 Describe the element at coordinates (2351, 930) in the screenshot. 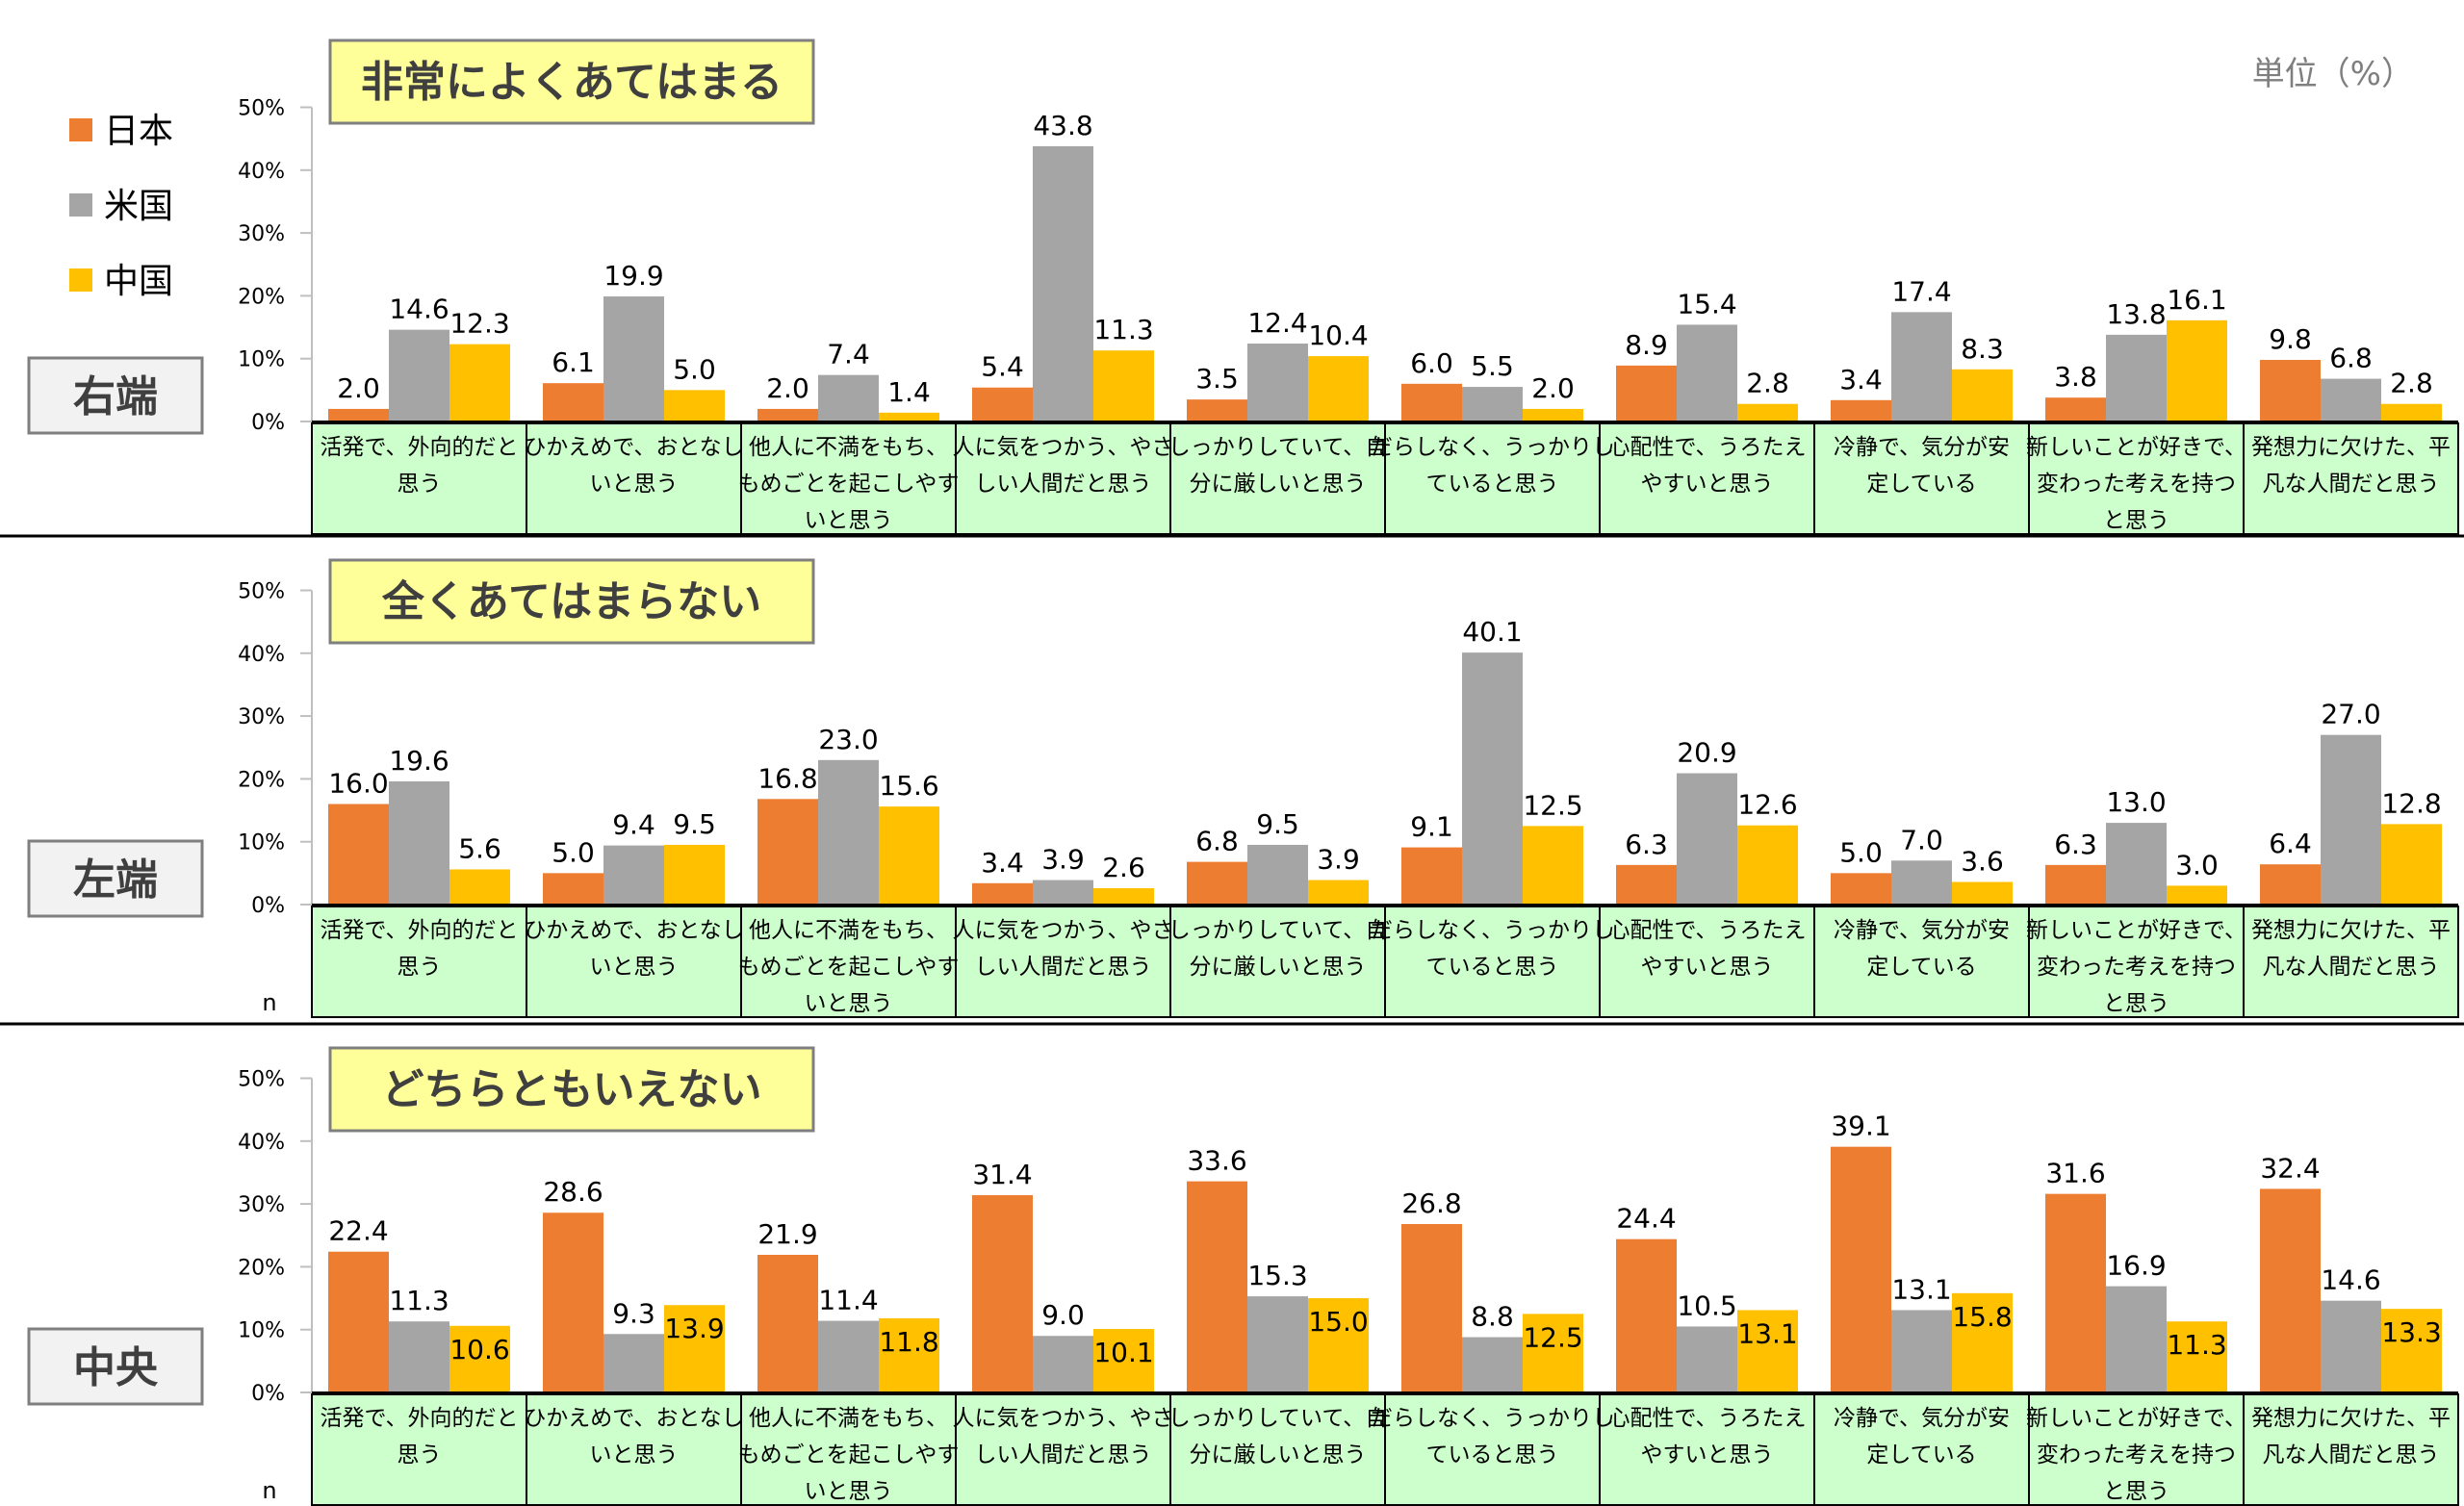

I see `category-label-line: 発想力に欠けた、平` at that location.